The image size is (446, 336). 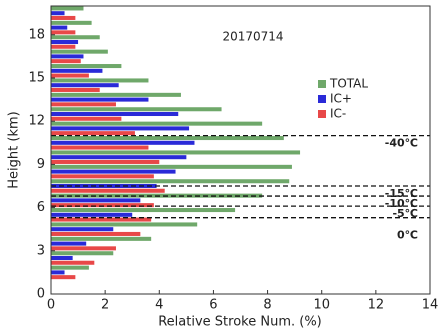 I want to click on x-tick-label: 6, so click(x=213, y=305).